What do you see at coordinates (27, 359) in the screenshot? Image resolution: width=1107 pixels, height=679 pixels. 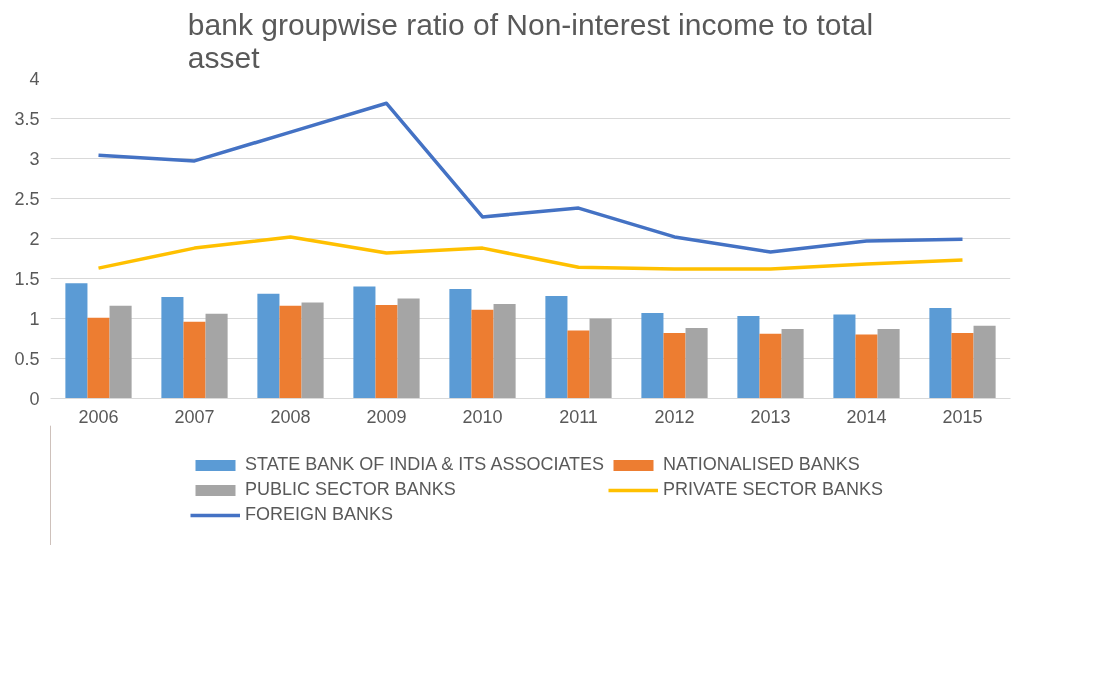 I see `y-tick-label: 0.5` at bounding box center [27, 359].